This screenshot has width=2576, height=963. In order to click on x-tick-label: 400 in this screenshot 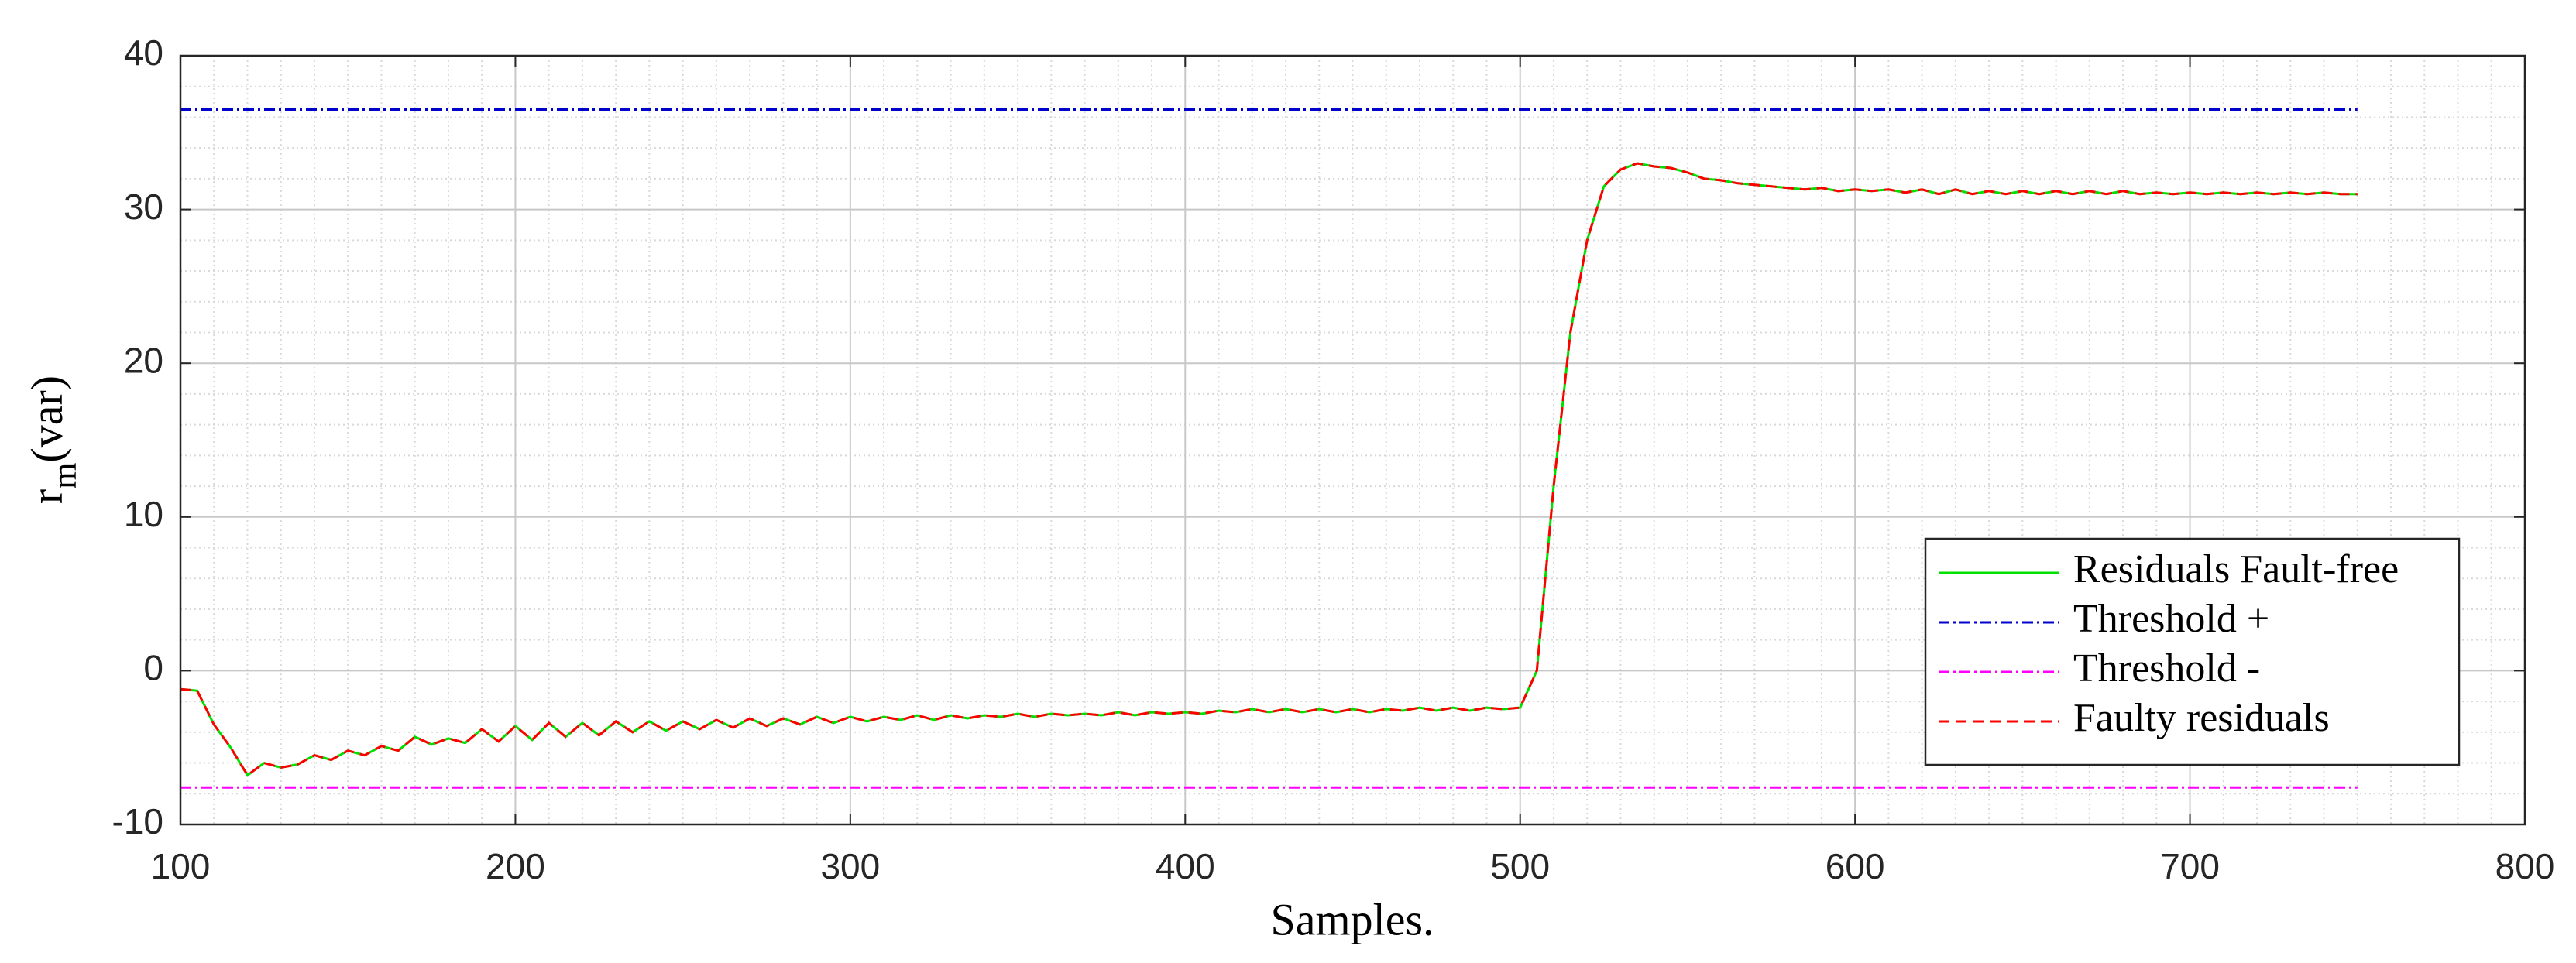, I will do `click(1185, 866)`.